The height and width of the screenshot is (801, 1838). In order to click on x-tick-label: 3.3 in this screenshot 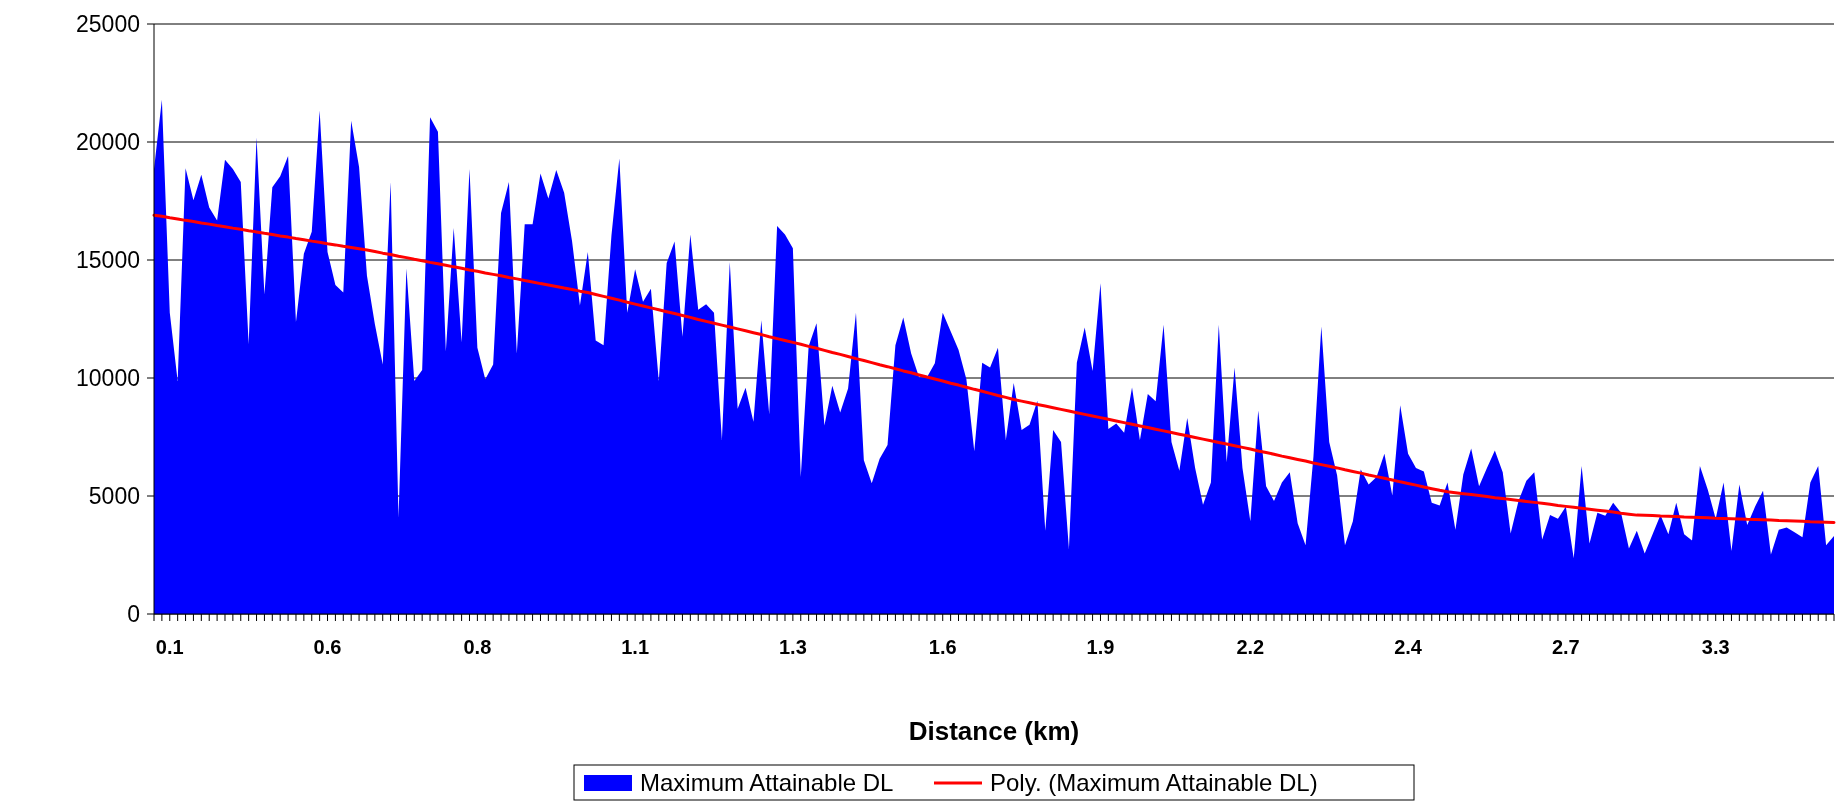, I will do `click(1715, 647)`.